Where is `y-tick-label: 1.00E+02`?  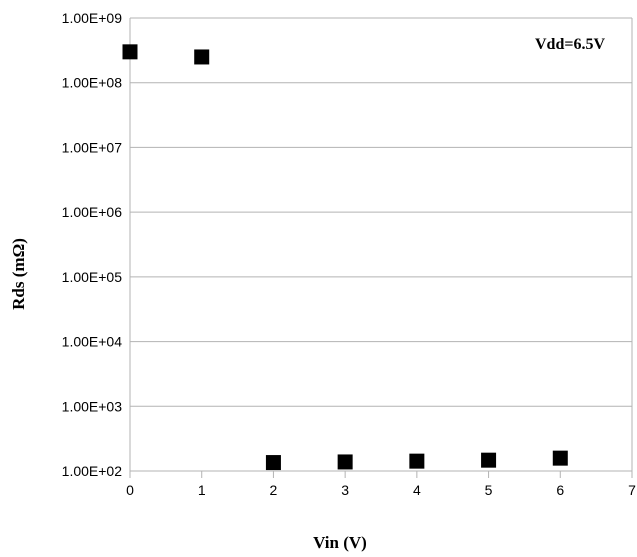
y-tick-label: 1.00E+02 is located at coordinates (92, 471).